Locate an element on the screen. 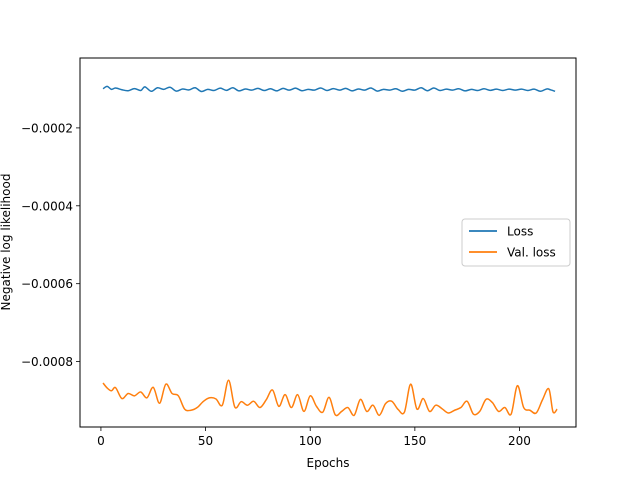 This screenshot has height=480, width=640. legend: Loss Val. loss is located at coordinates (516, 242).